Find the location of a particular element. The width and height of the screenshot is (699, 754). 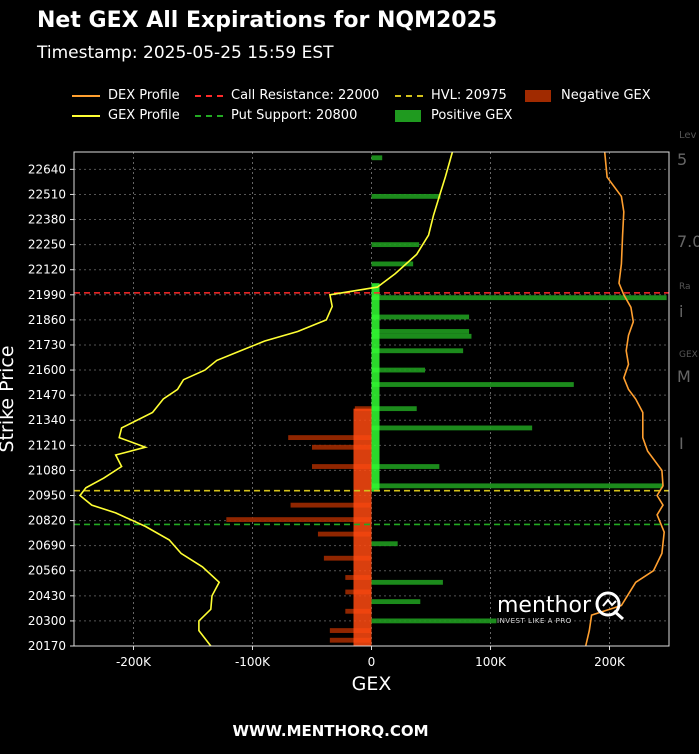

legend-label: HVL: 20975 is located at coordinates (469, 95).